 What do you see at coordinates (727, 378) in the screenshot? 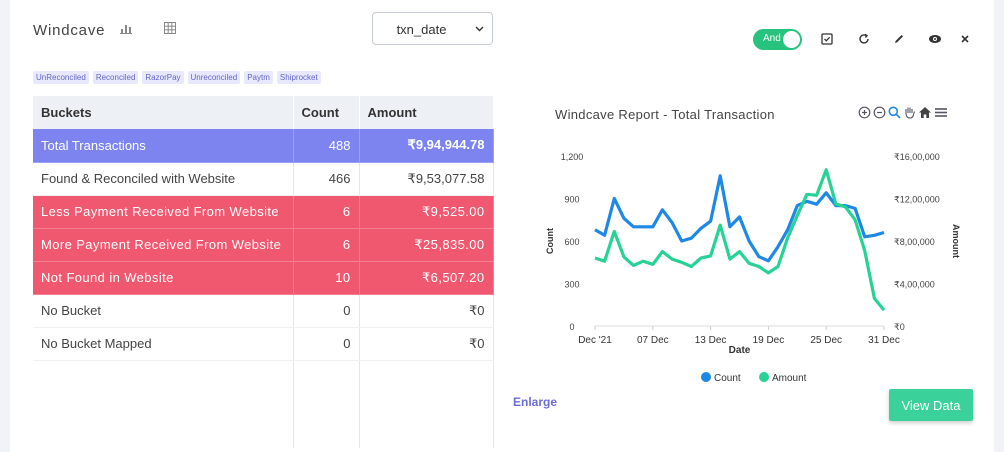
I see `legend-label: Count` at bounding box center [727, 378].